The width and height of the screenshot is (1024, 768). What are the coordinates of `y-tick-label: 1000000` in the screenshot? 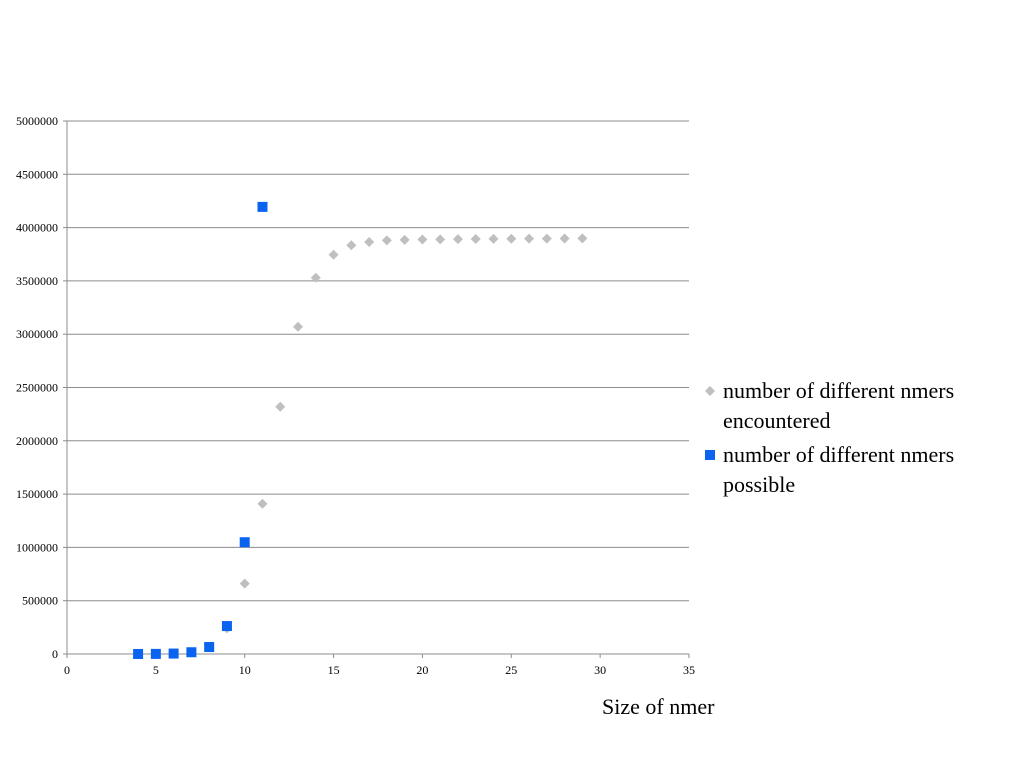 It's located at (37, 547).